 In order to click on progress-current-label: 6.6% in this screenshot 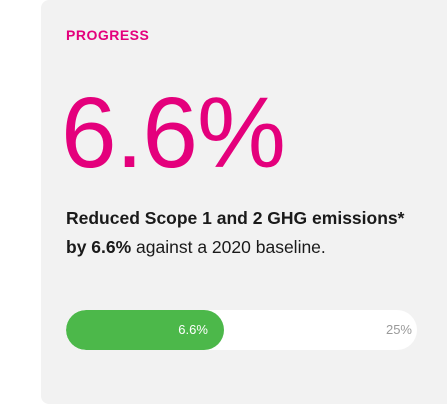, I will do `click(193, 329)`.